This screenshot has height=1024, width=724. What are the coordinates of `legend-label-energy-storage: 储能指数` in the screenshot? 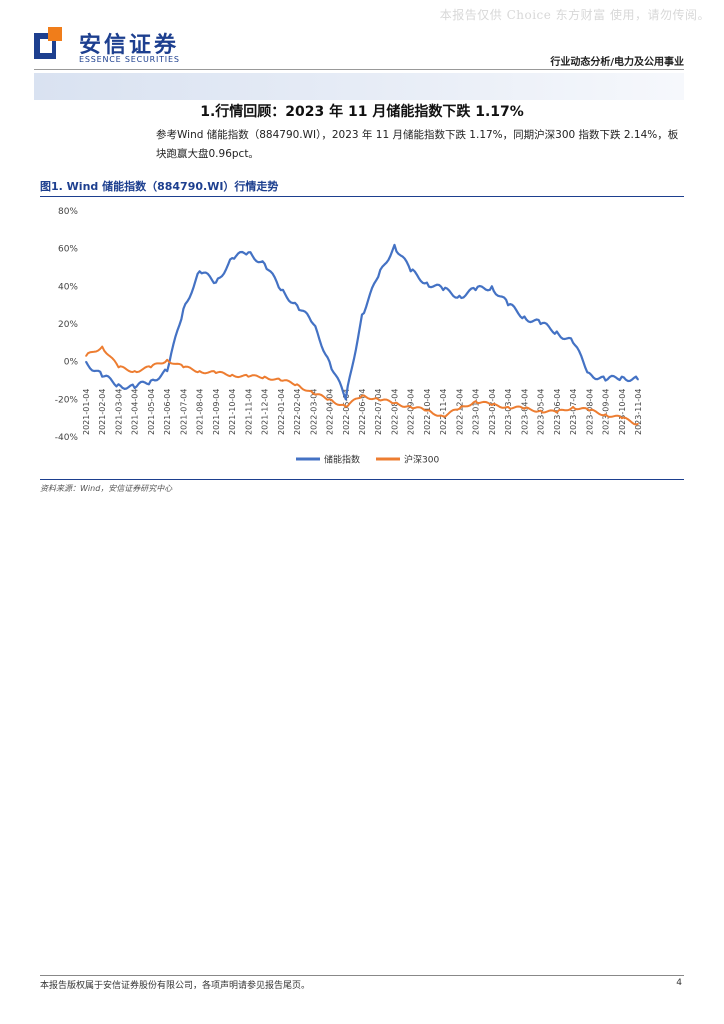 It's located at (342, 460).